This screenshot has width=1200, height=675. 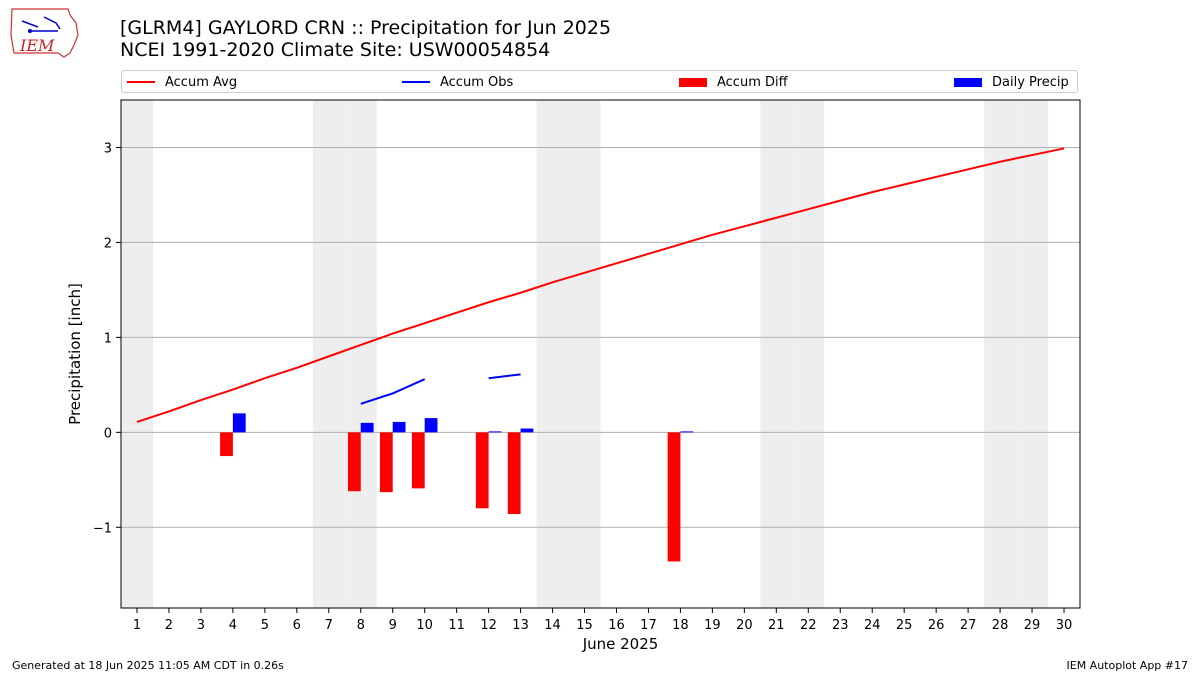 I want to click on y-tick-label: −1, so click(x=102, y=528).